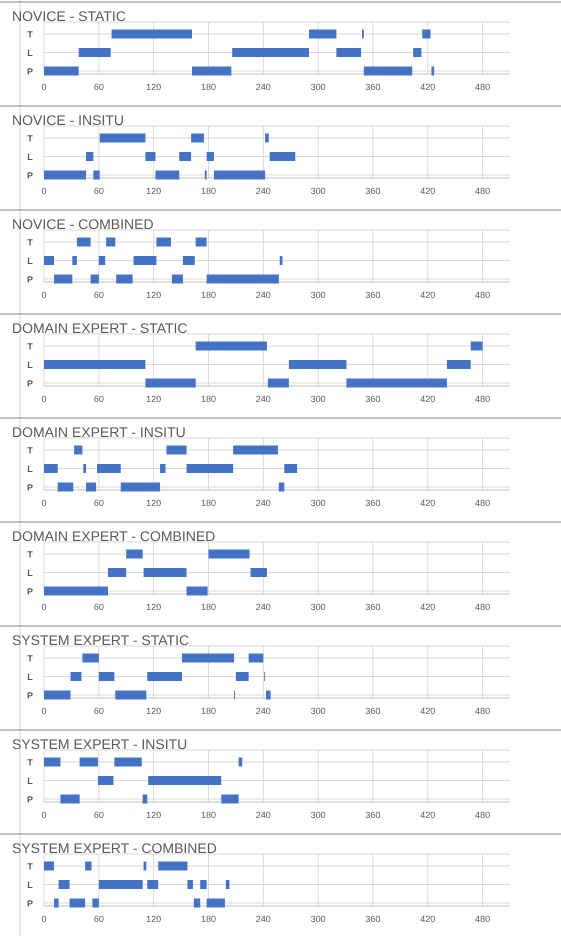  What do you see at coordinates (114, 536) in the screenshot?
I see `chart-title: DOMAIN EXPERT - COMBINED` at bounding box center [114, 536].